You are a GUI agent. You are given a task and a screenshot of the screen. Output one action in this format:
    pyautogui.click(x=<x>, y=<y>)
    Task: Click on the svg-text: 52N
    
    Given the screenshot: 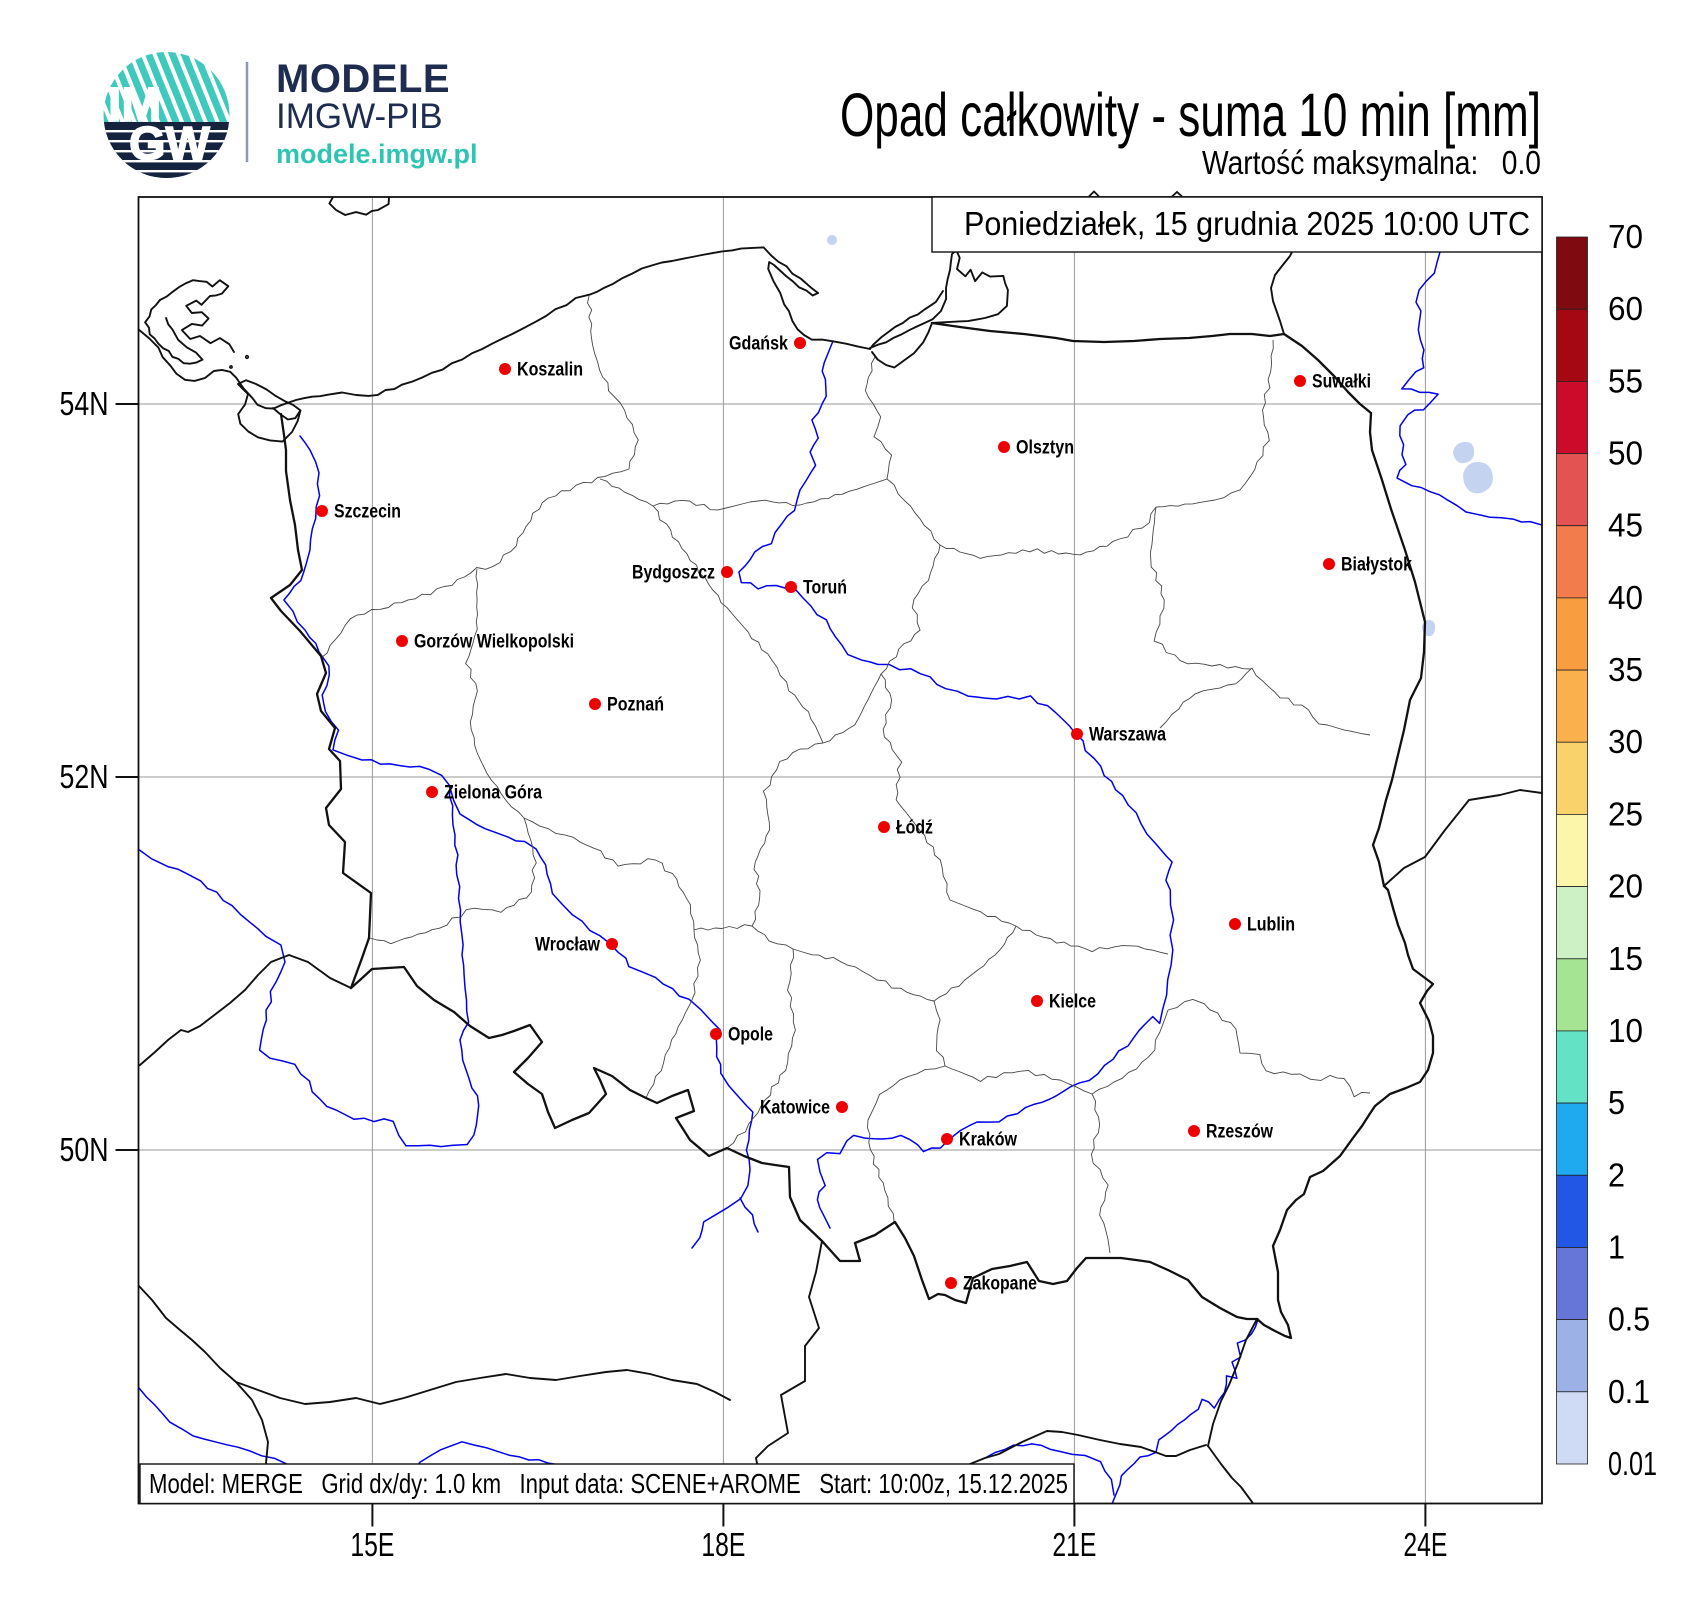 What is the action you would take?
    pyautogui.click(x=84, y=776)
    